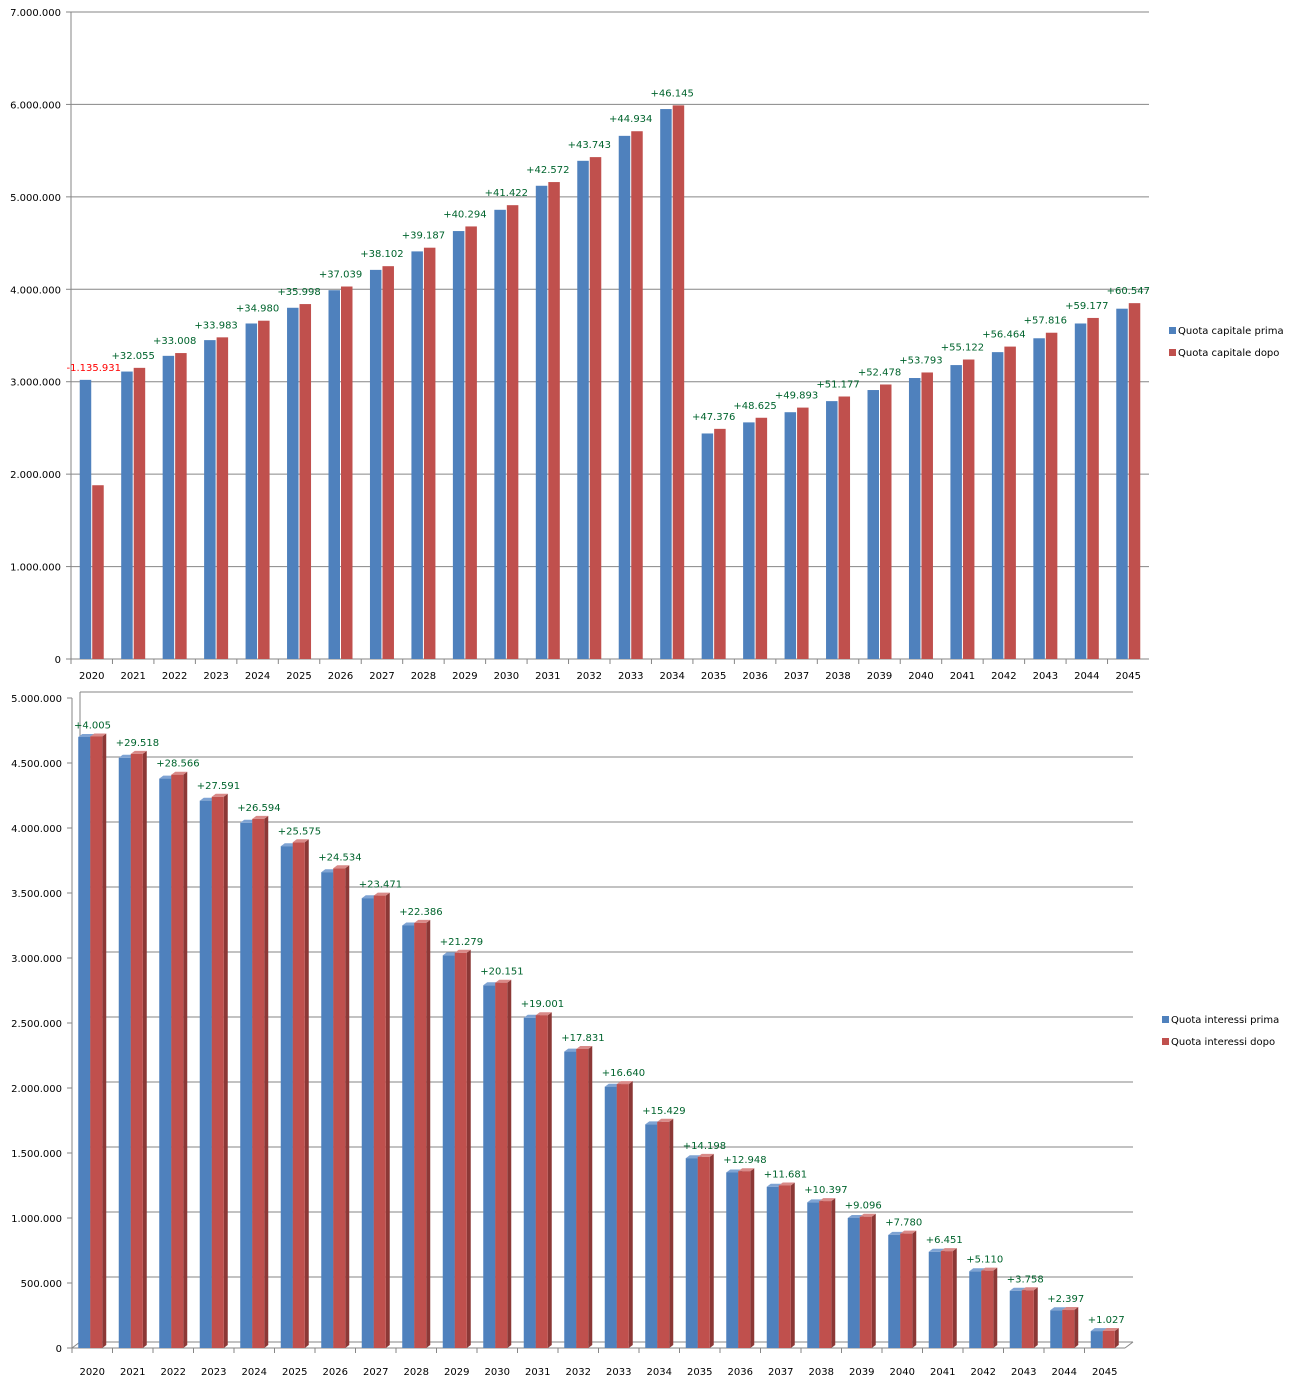  I want to click on data-label: +39.187, so click(423, 236).